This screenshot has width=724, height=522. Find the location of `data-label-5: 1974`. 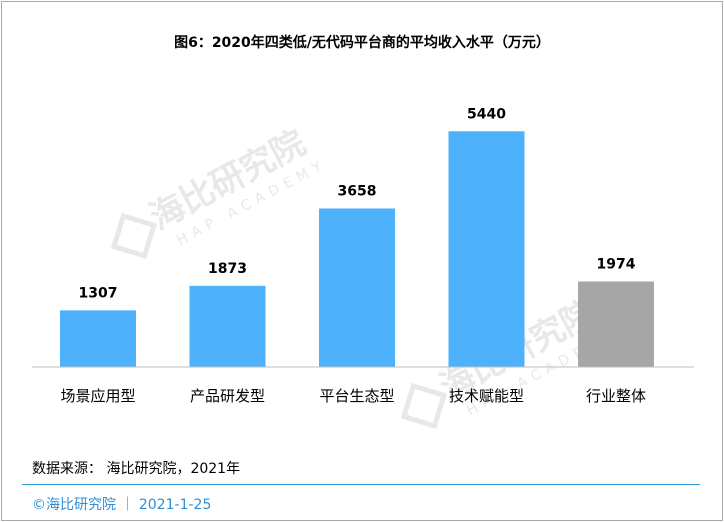

data-label-5: 1974 is located at coordinates (616, 264).